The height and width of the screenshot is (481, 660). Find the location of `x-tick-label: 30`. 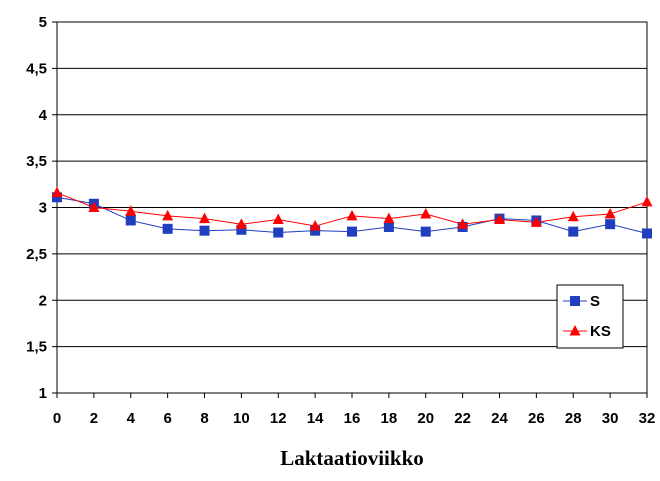

x-tick-label: 30 is located at coordinates (610, 418).